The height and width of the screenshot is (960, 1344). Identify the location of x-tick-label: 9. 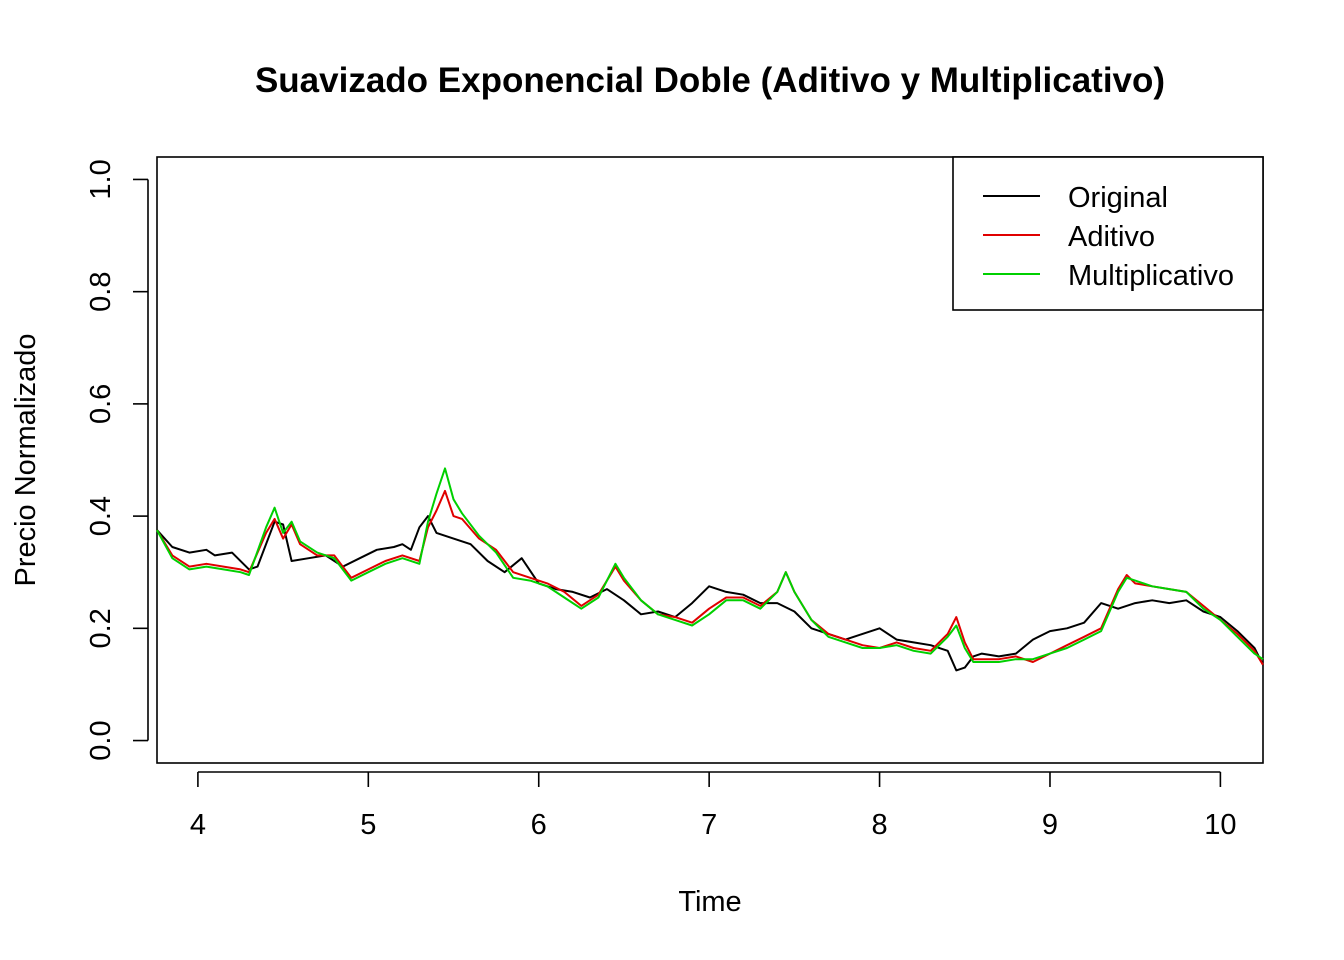
(1050, 825).